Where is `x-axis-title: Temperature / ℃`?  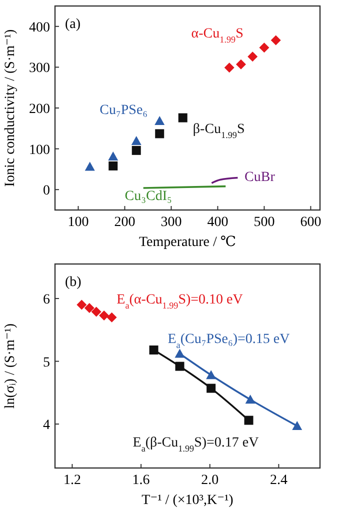
x-axis-title: Temperature / ℃ is located at coordinates (187, 242).